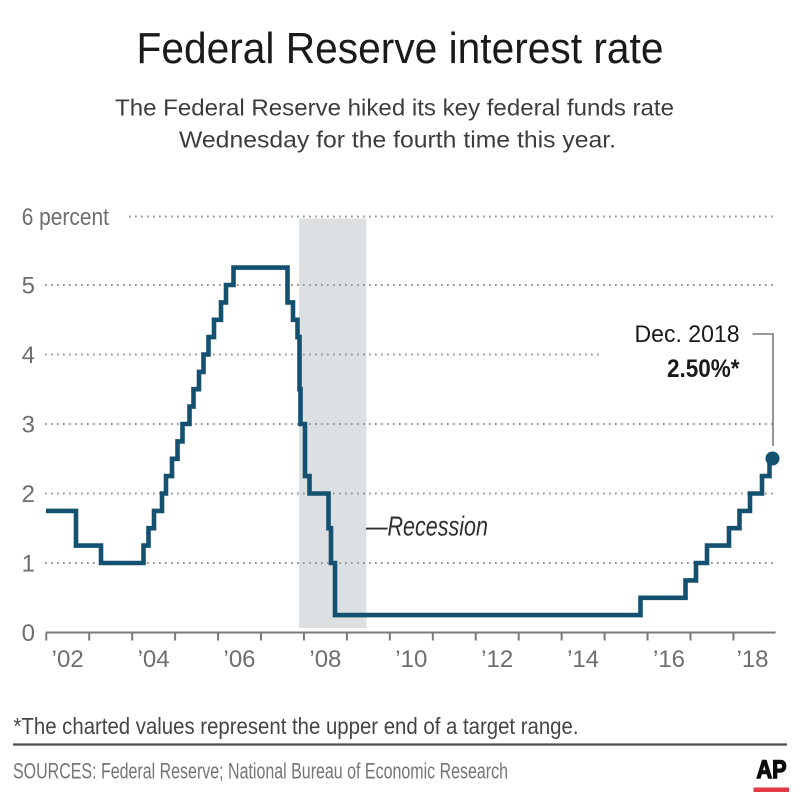  I want to click on svg-text: ’10, so click(411, 659).